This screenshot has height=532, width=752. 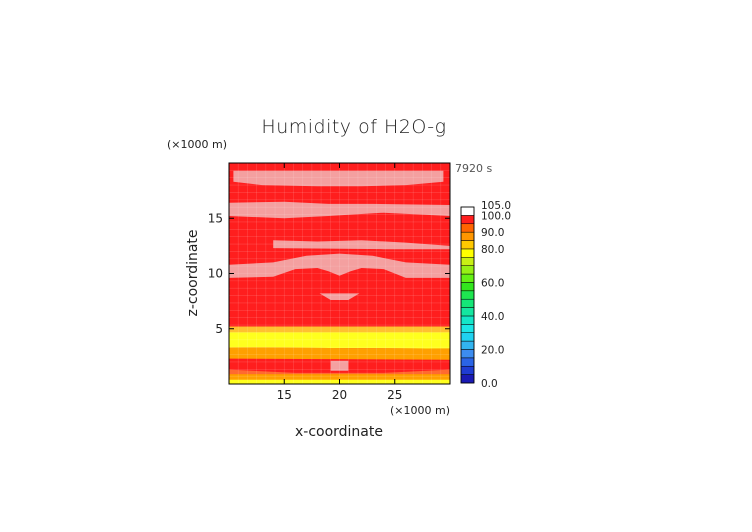 I want to click on x-tick-label: 15, so click(x=284, y=395).